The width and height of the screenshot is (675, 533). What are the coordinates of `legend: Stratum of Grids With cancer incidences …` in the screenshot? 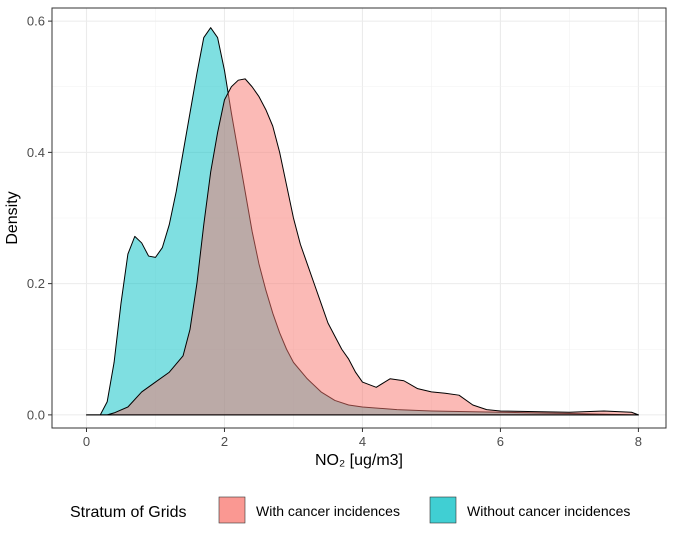 It's located at (350, 510).